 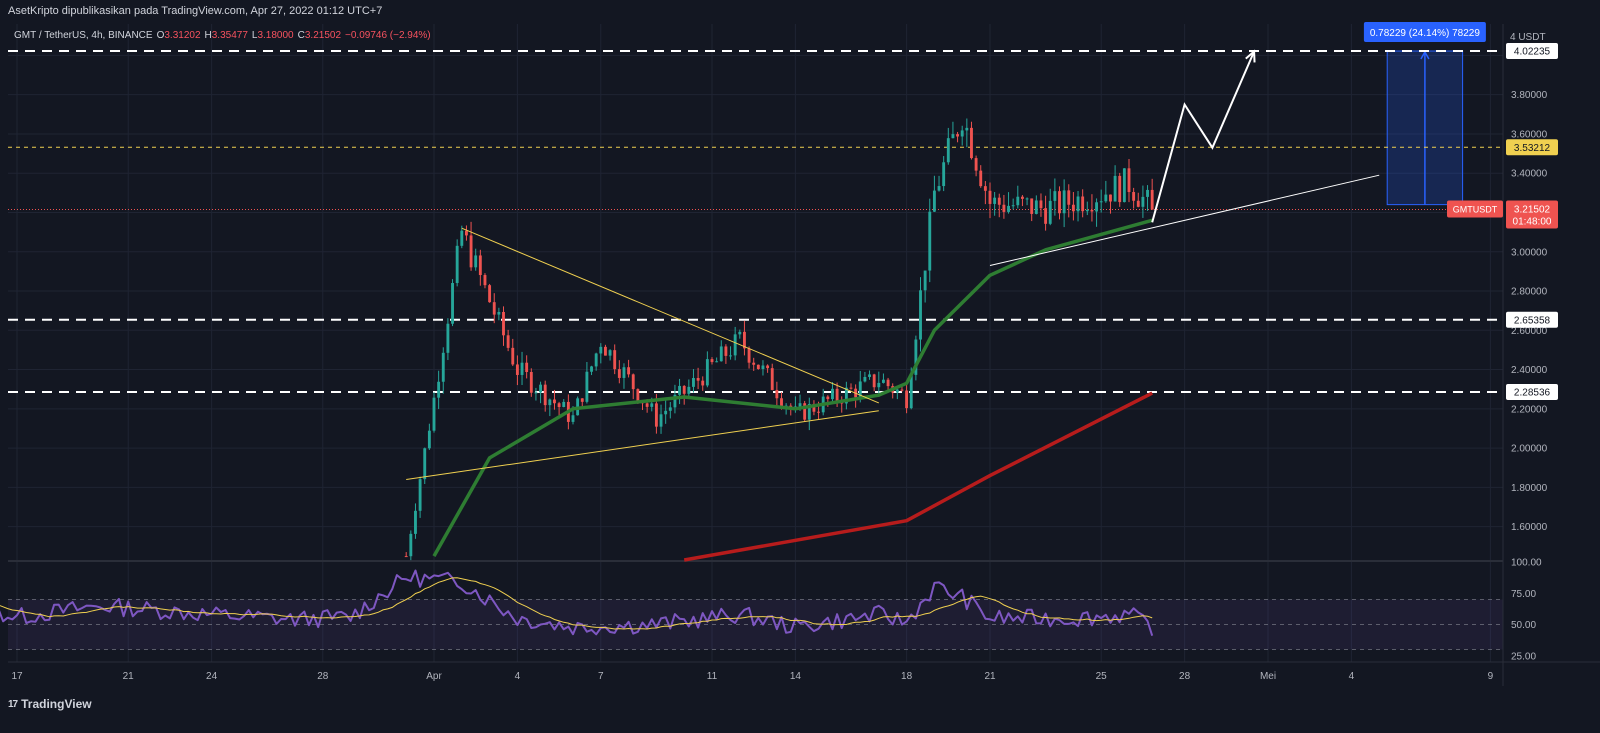 What do you see at coordinates (229, 35) in the screenshot?
I see `legend-high: 3.35477` at bounding box center [229, 35].